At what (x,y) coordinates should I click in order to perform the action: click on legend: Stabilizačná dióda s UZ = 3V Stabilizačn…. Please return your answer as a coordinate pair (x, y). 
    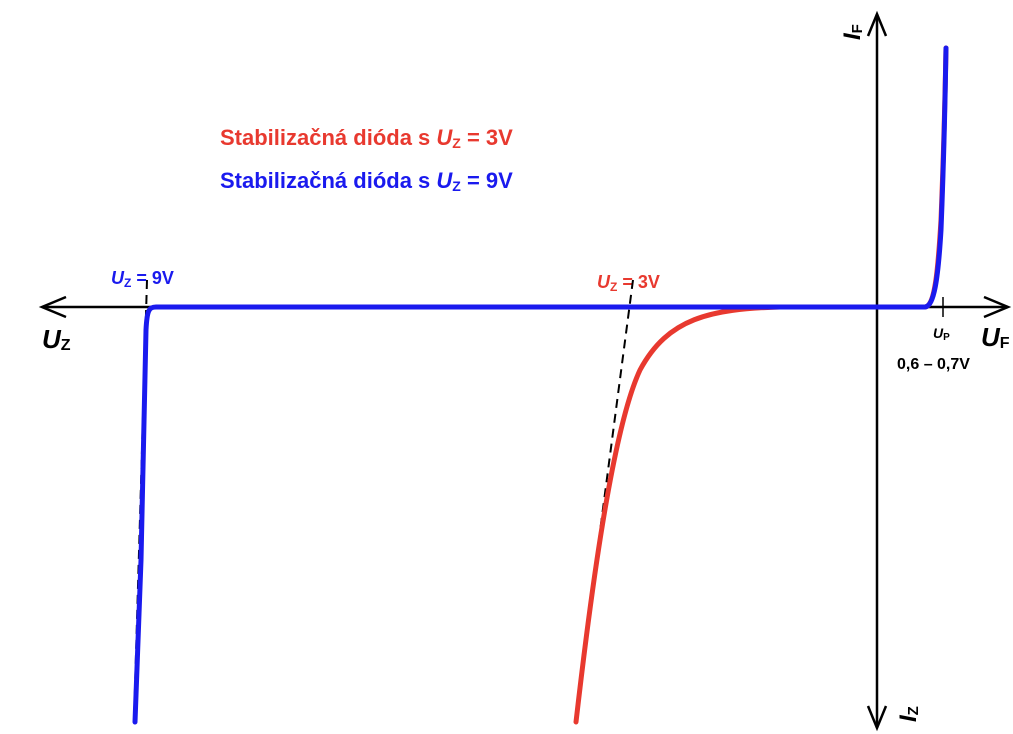
    Looking at the image, I should click on (366, 159).